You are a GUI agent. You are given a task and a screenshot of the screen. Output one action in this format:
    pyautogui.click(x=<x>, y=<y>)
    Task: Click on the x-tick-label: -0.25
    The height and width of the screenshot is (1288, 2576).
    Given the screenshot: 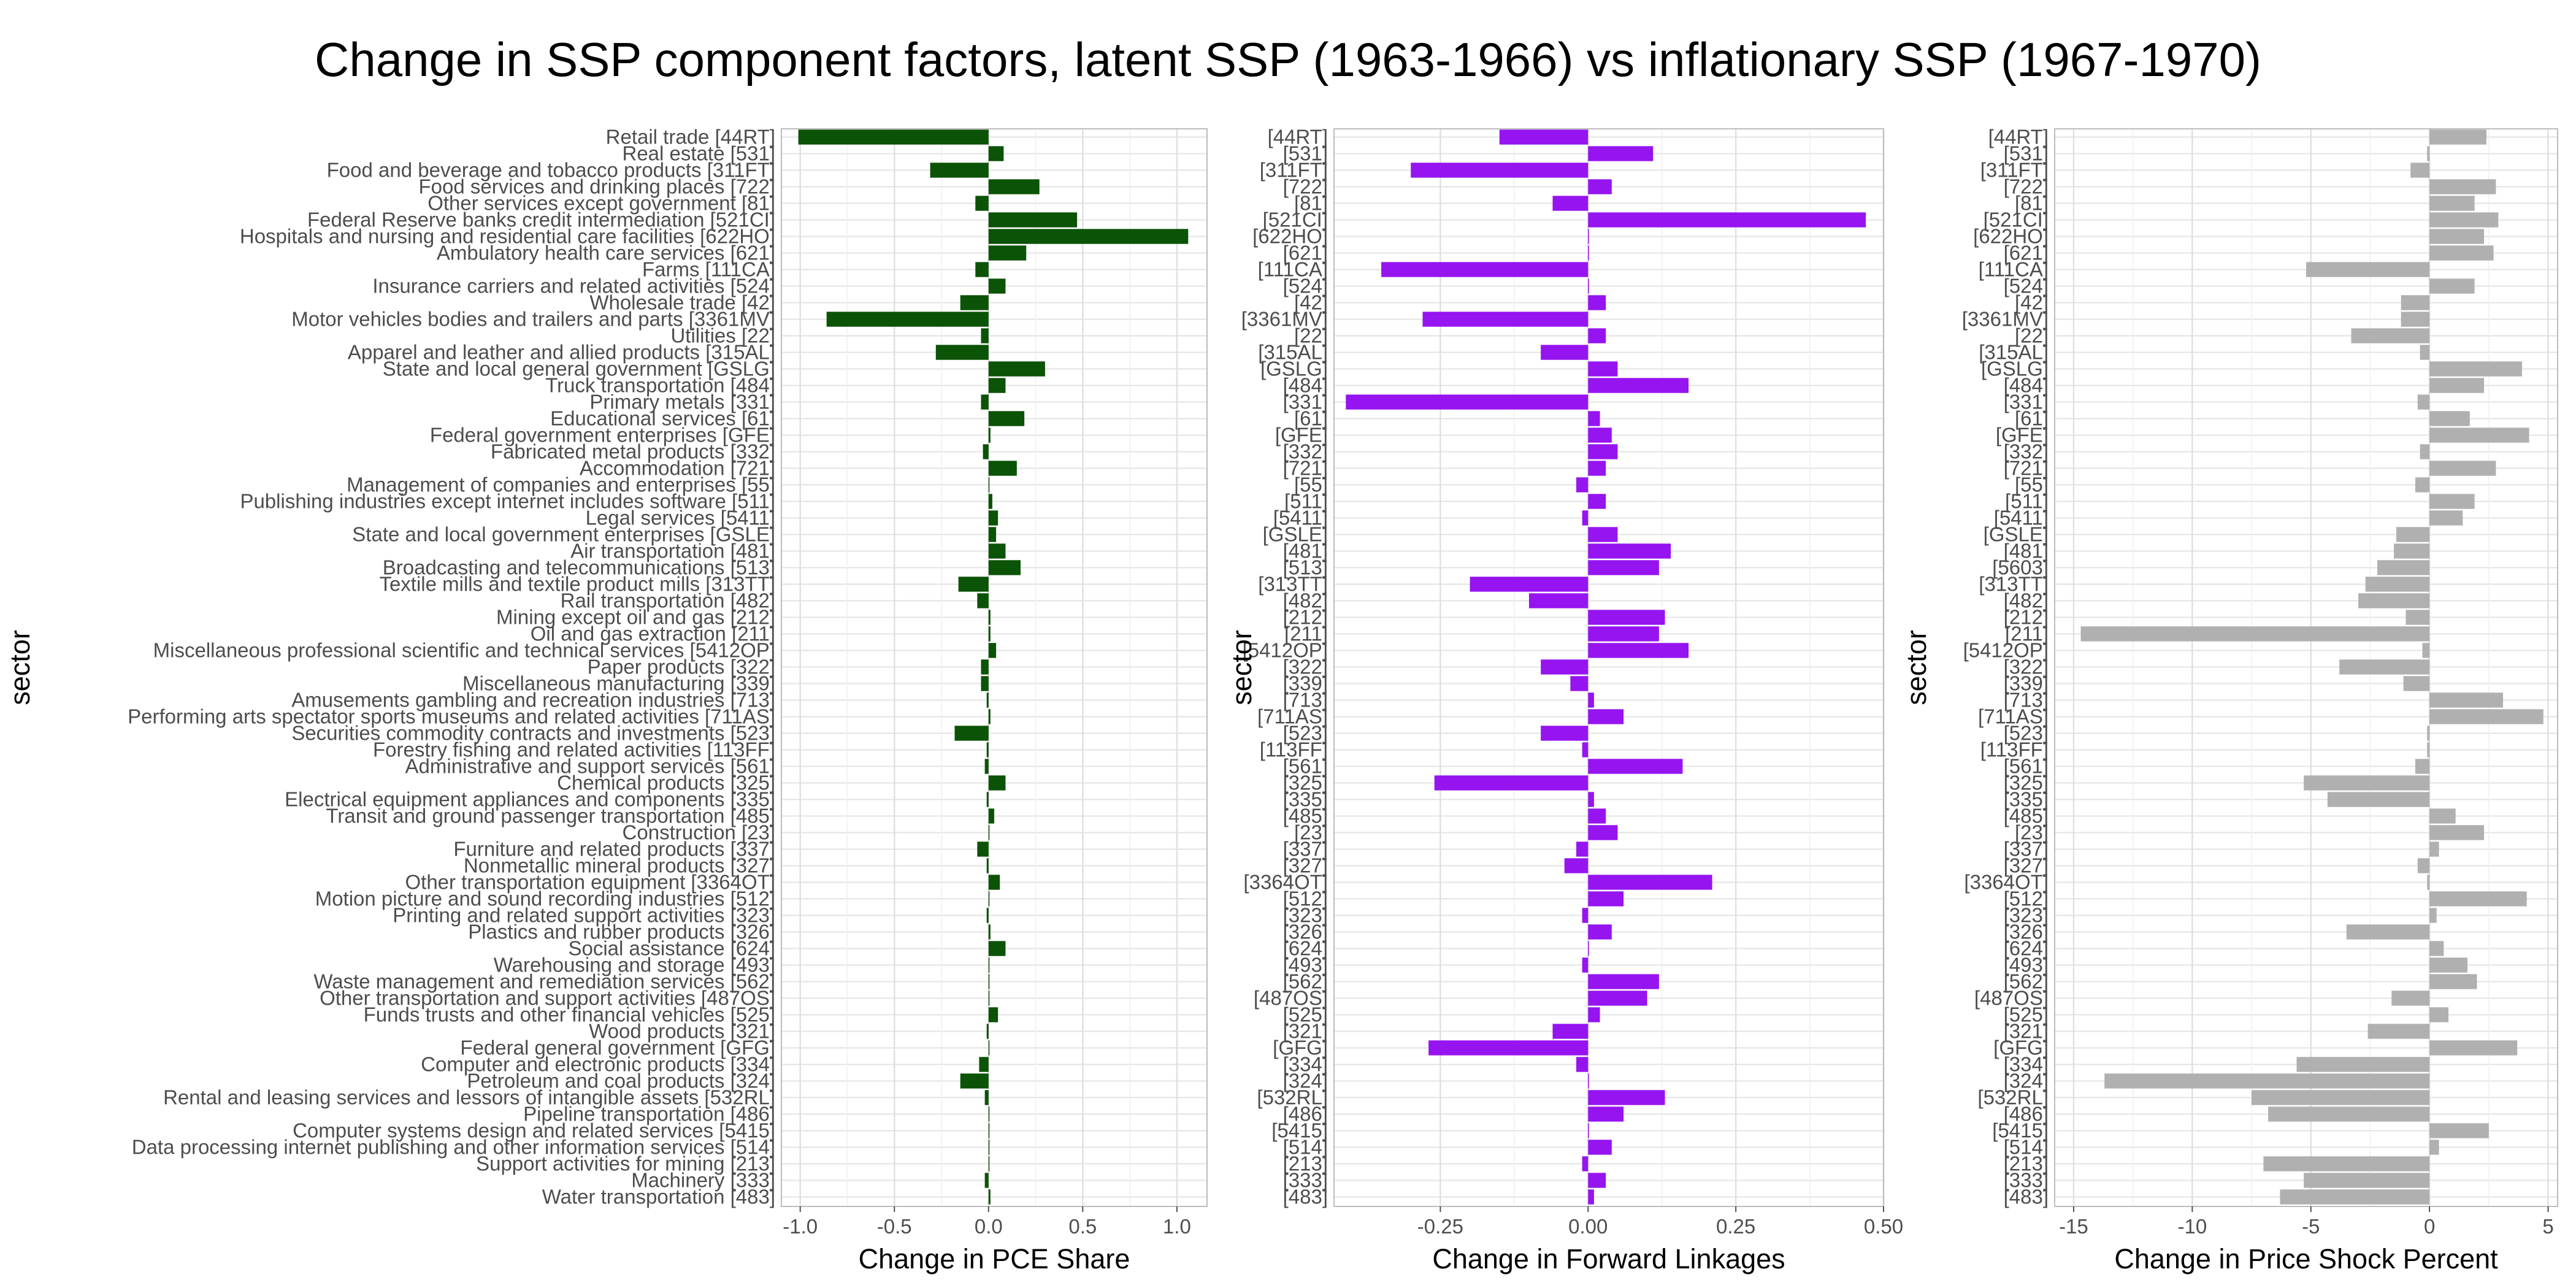 What is the action you would take?
    pyautogui.click(x=1440, y=1226)
    